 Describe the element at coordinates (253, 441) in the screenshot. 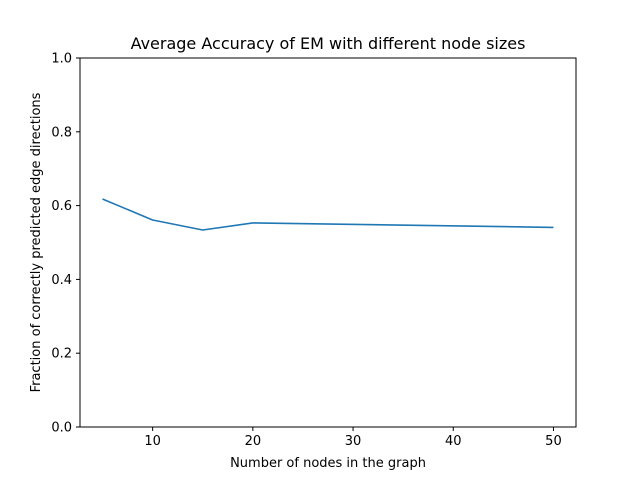

I see `x-tick-label: 20` at that location.